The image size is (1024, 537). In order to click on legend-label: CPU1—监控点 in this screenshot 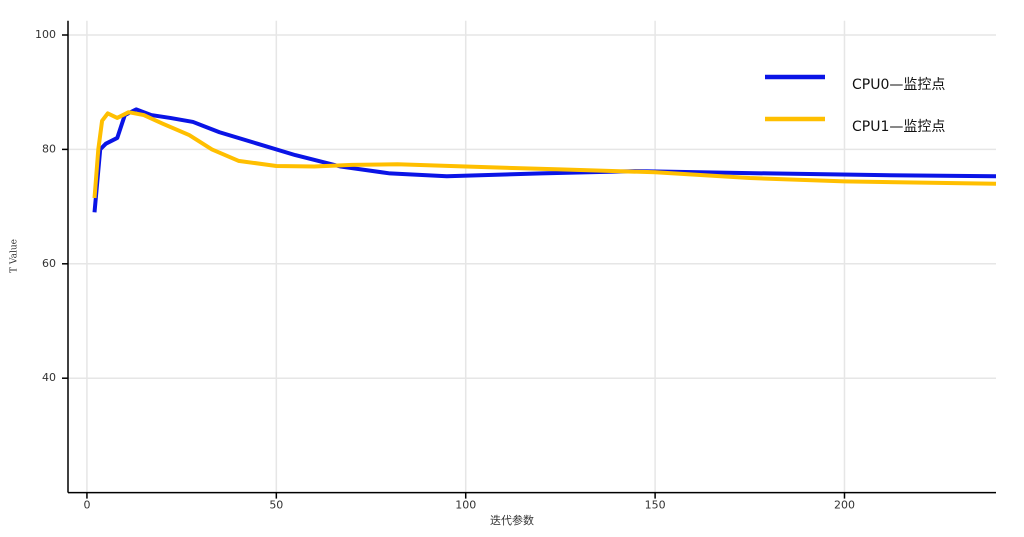, I will do `click(898, 127)`.